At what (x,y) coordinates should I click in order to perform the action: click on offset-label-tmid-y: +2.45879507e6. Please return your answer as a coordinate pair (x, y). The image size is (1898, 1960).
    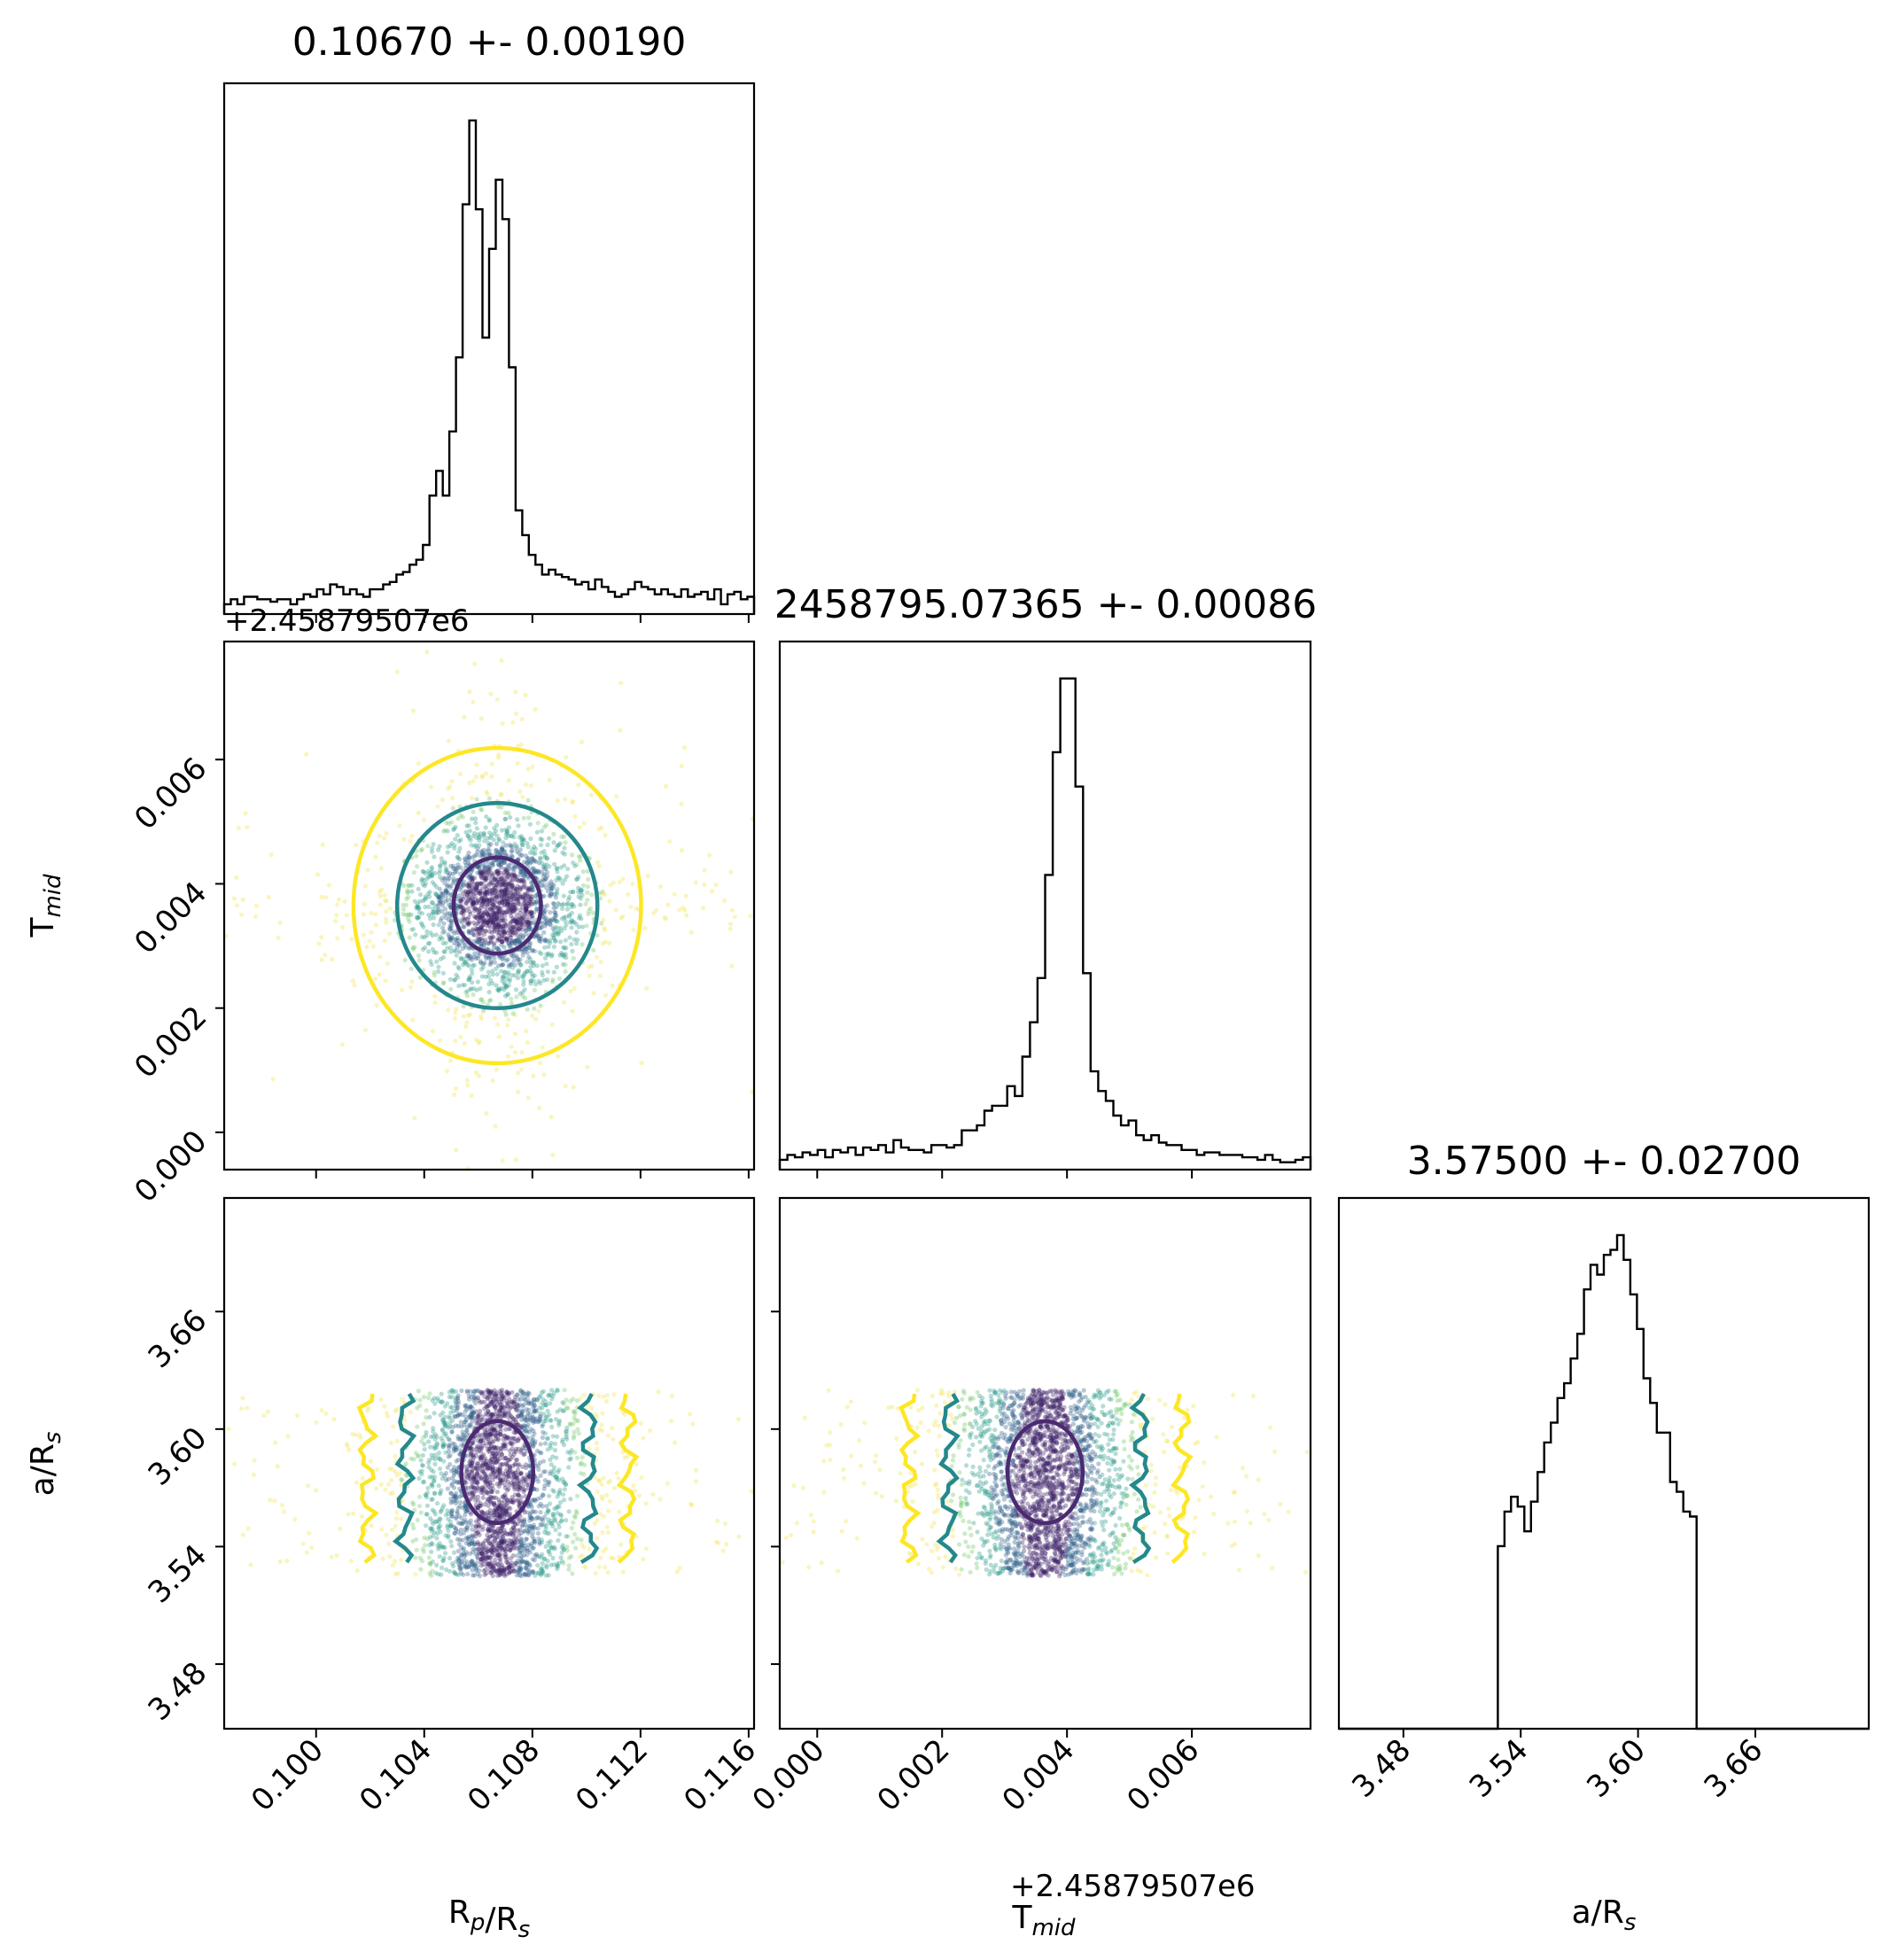
    Looking at the image, I should click on (347, 621).